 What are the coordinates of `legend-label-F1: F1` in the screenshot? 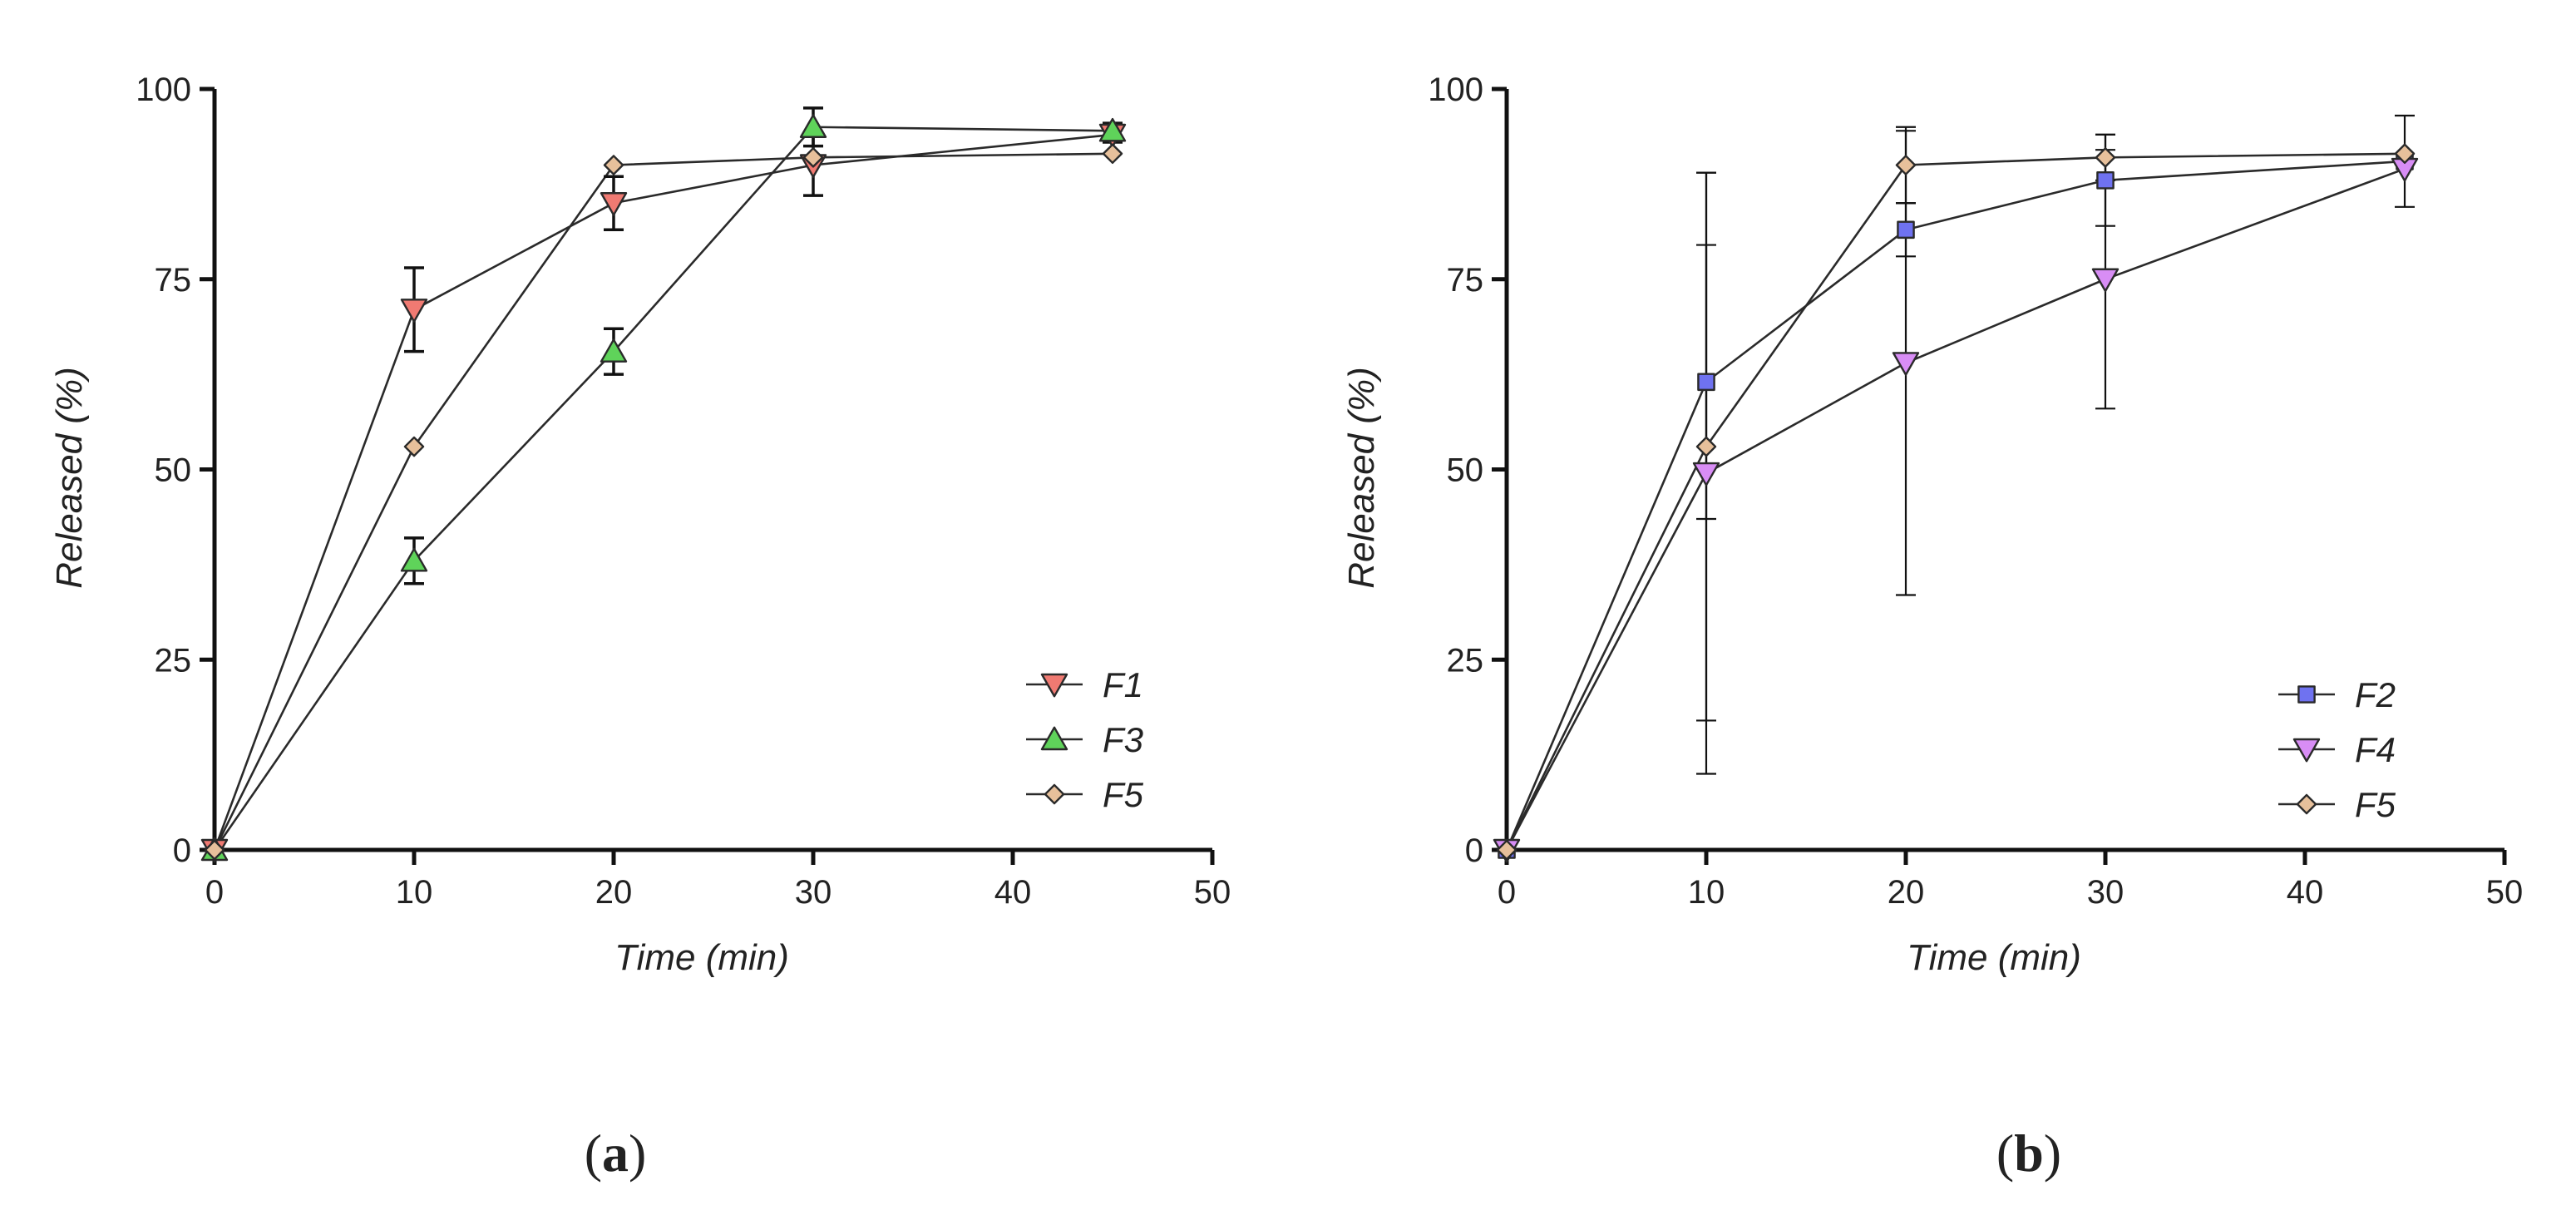 It's located at (1123, 684).